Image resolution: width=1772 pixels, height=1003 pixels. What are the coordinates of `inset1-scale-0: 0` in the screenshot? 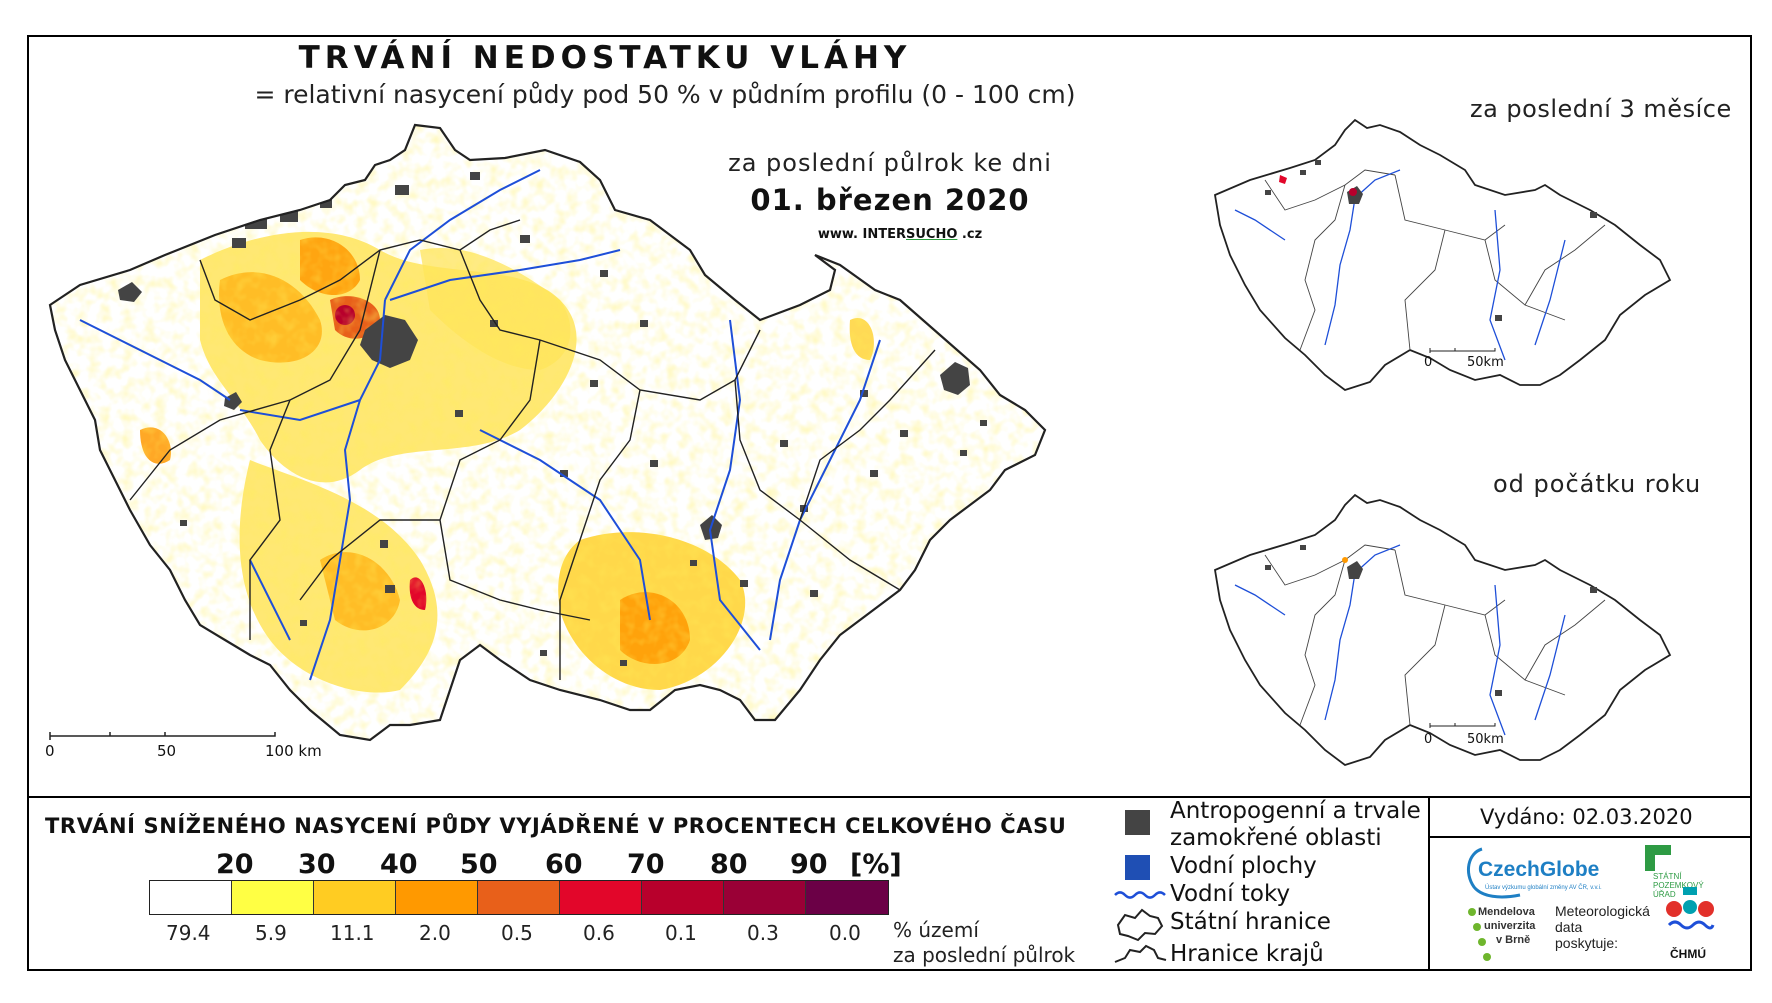 It's located at (1428, 362).